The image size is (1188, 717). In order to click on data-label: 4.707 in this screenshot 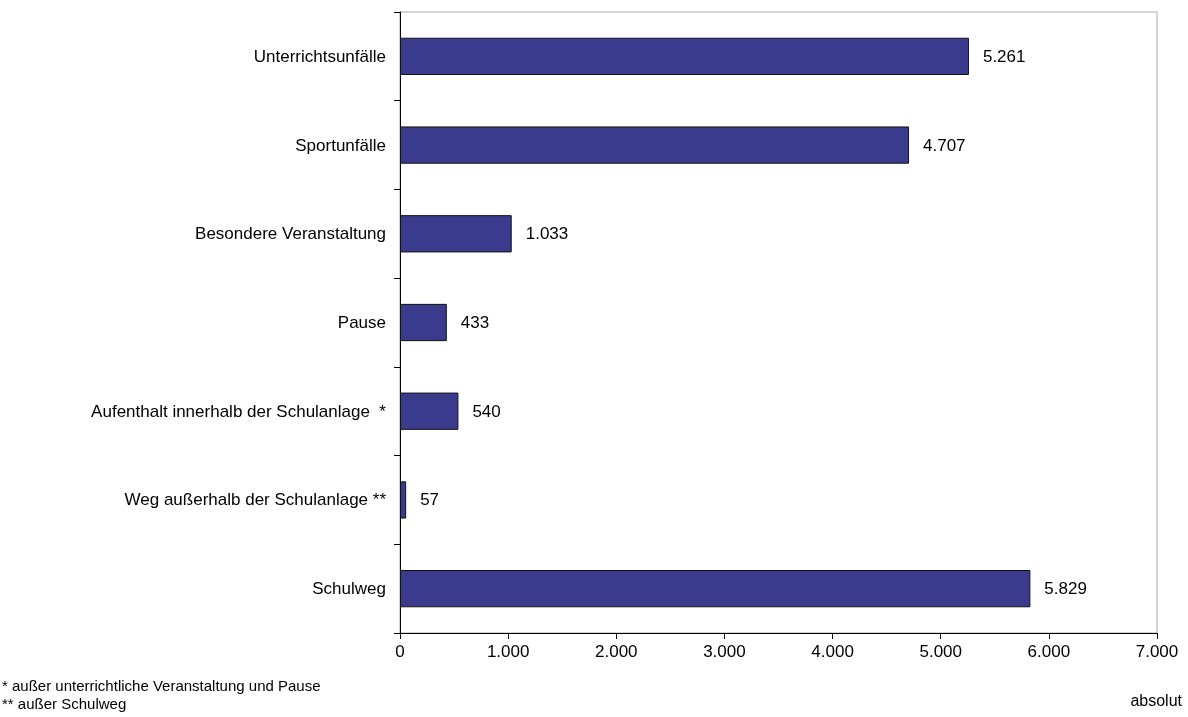, I will do `click(944, 145)`.